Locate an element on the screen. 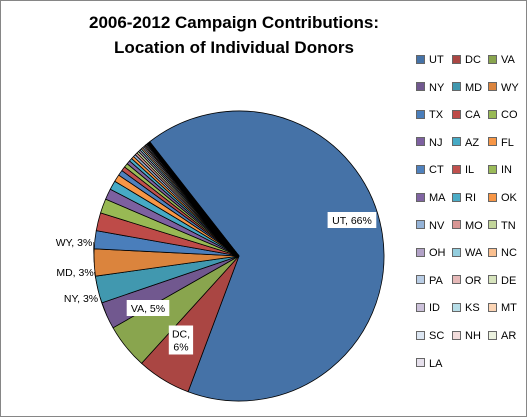 The height and width of the screenshot is (417, 527). legend-swatch-va is located at coordinates (492, 59).